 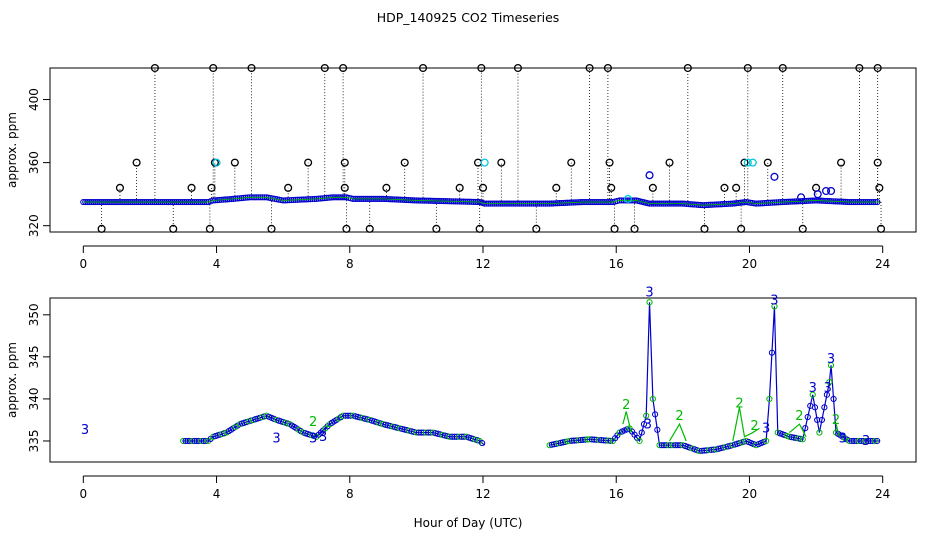 What do you see at coordinates (749, 264) in the screenshot?
I see `top-x-tick-label: 20` at bounding box center [749, 264].